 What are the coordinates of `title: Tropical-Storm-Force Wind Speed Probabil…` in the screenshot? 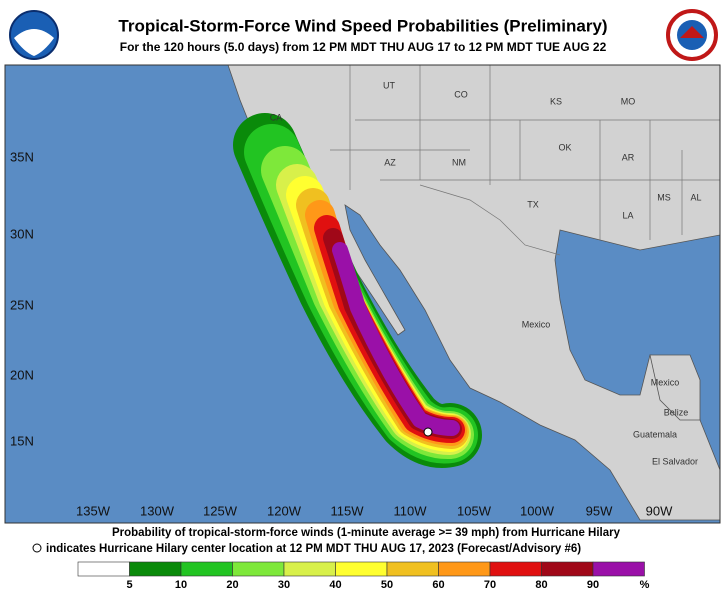 It's located at (362, 25).